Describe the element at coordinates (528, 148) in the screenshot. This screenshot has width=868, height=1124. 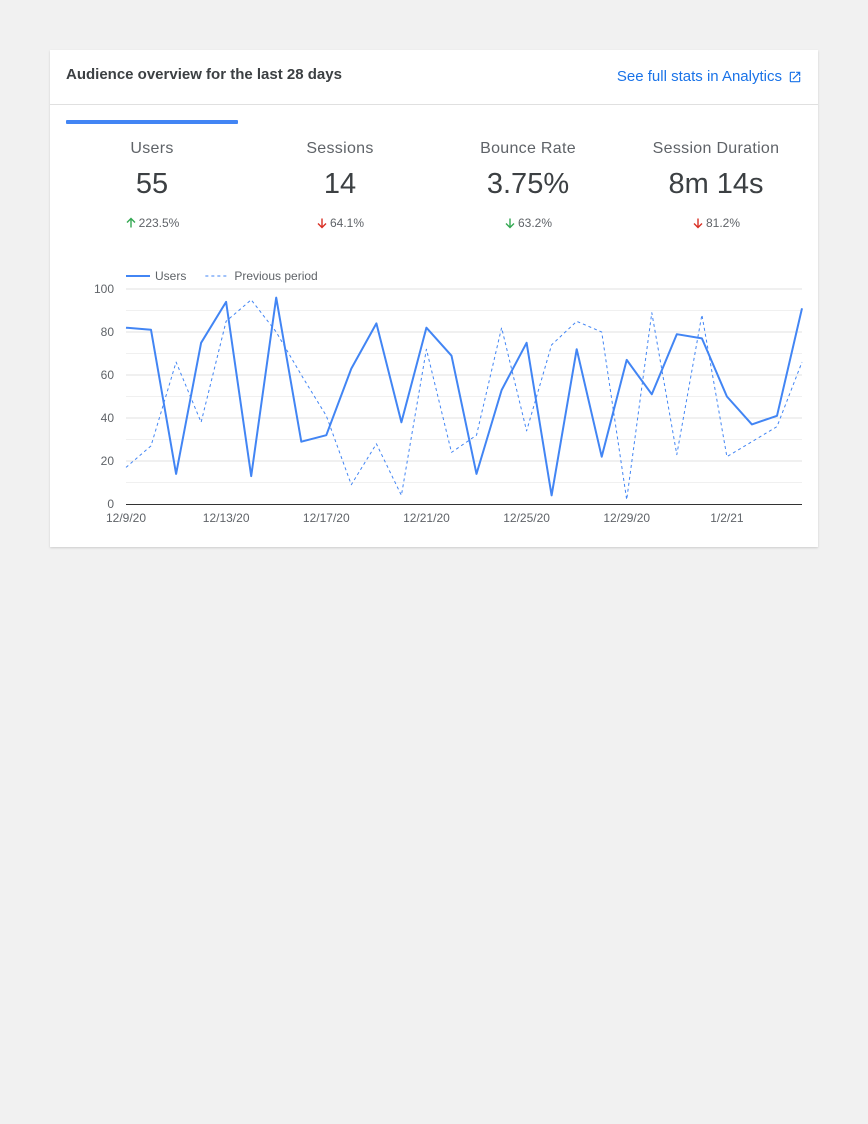
I see `metric-label: Bounce Rate` at that location.